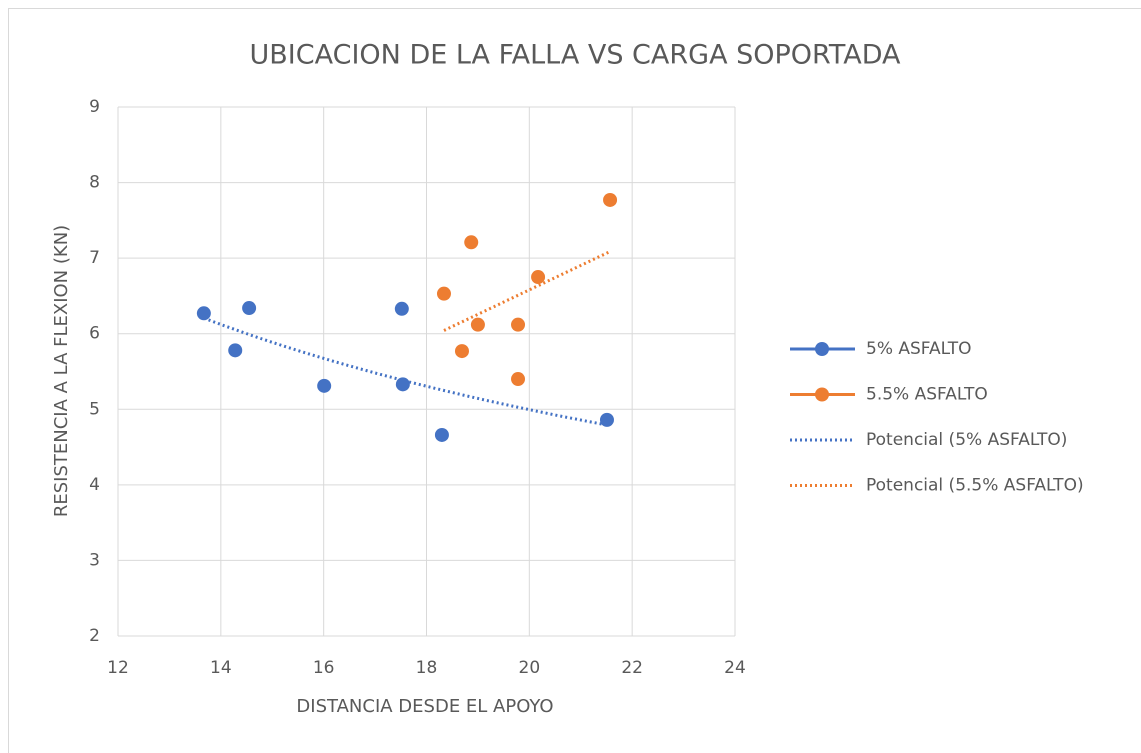 Image resolution: width=1141 pixels, height=753 pixels. Describe the element at coordinates (94, 560) in the screenshot. I see `y-tick-label: 3` at that location.